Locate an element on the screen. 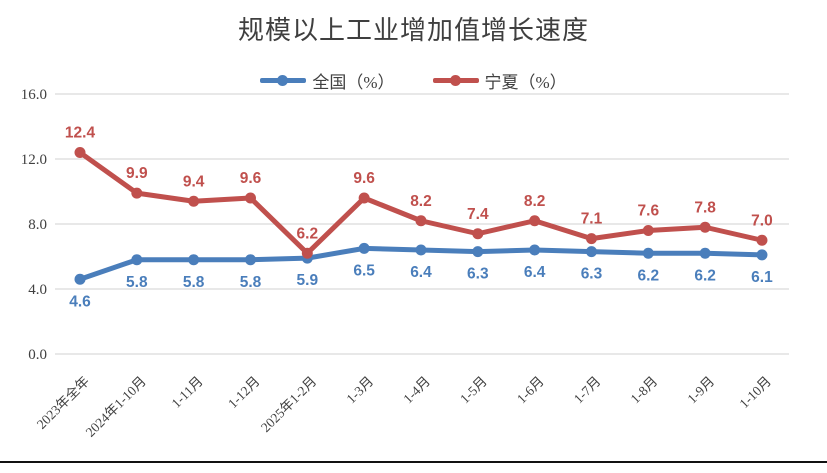 This screenshot has width=827, height=473. y-tick-label: 16.0 is located at coordinates (34, 95).